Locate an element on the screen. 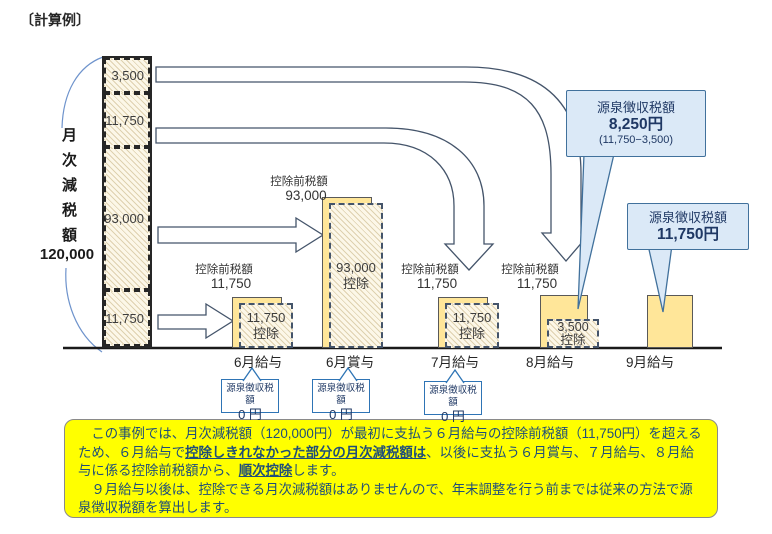  deduction-overlay-june-bonus: 93,000 控除 is located at coordinates (356, 275).